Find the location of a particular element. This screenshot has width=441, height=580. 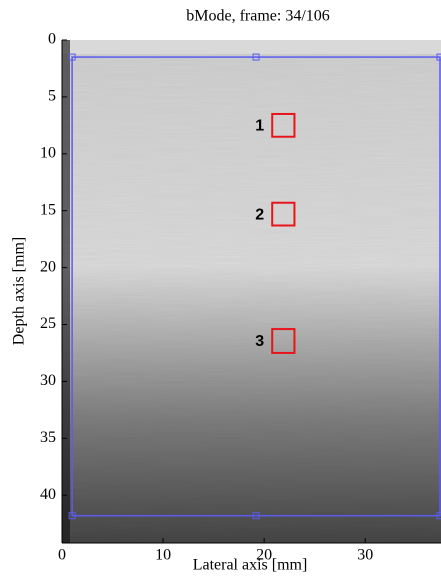

y-tick-label: 35 is located at coordinates (48, 437).